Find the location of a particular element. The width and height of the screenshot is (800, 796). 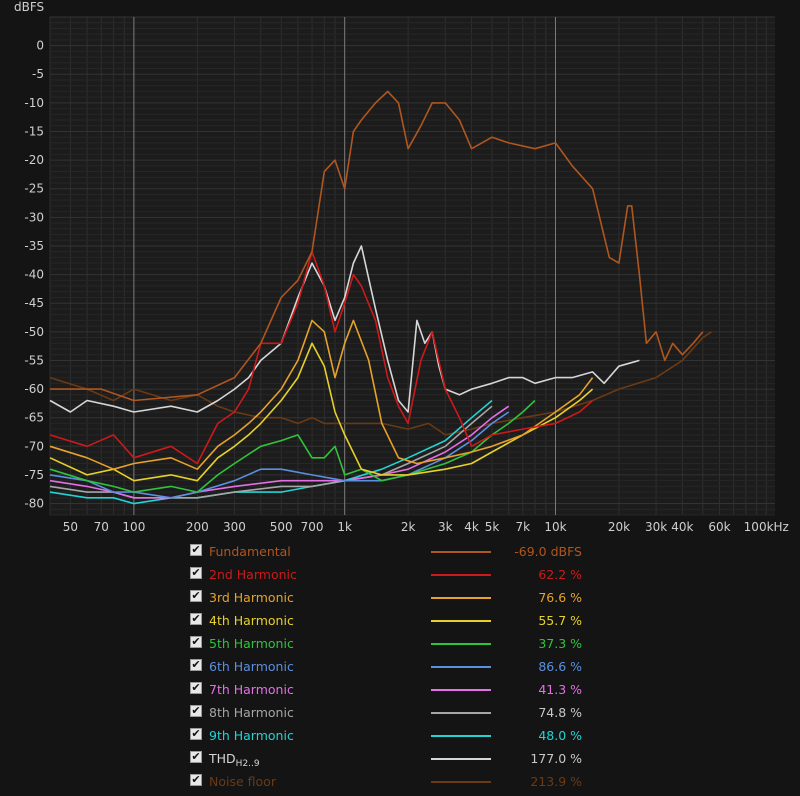

legend-label-subscript: H2..9 is located at coordinates (247, 764).